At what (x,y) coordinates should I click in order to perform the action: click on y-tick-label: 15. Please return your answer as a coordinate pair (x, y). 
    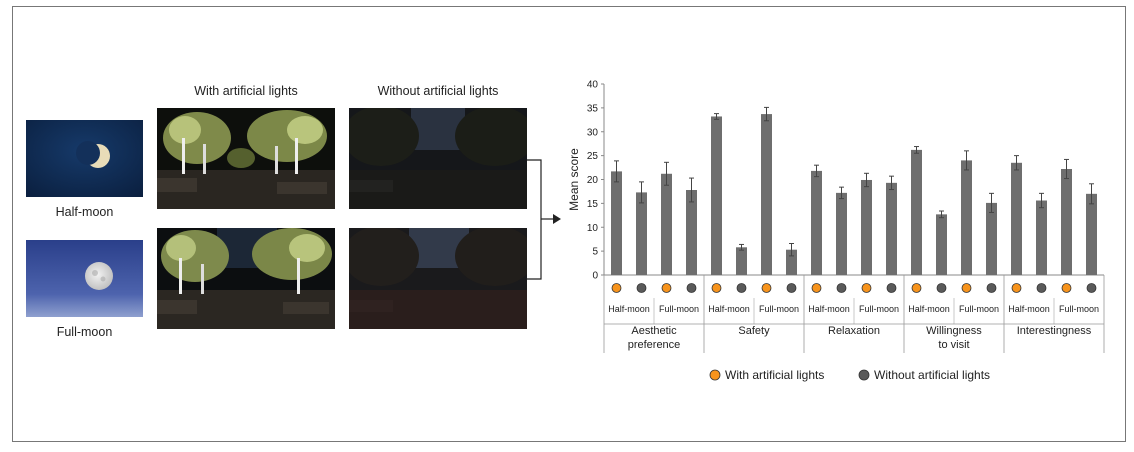
    Looking at the image, I should click on (593, 204).